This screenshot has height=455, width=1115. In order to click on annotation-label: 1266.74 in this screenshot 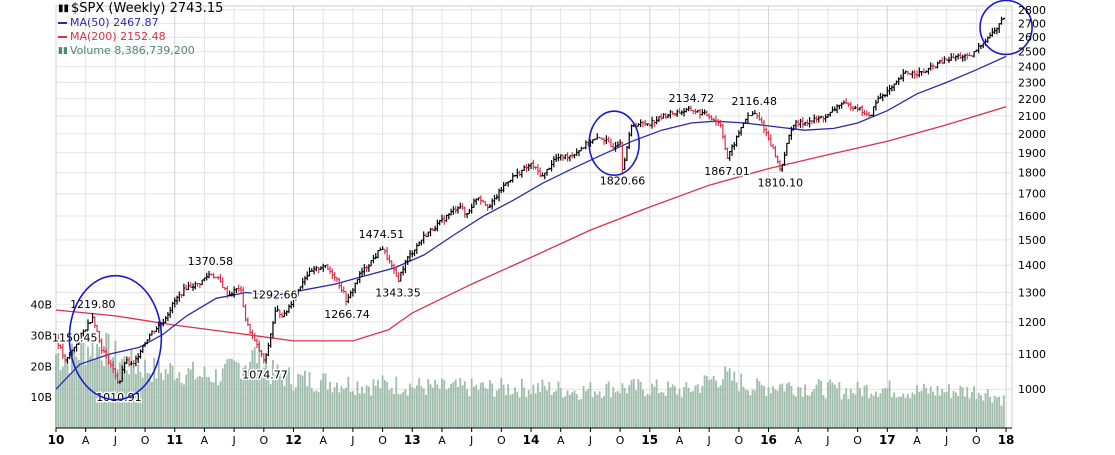, I will do `click(347, 314)`.